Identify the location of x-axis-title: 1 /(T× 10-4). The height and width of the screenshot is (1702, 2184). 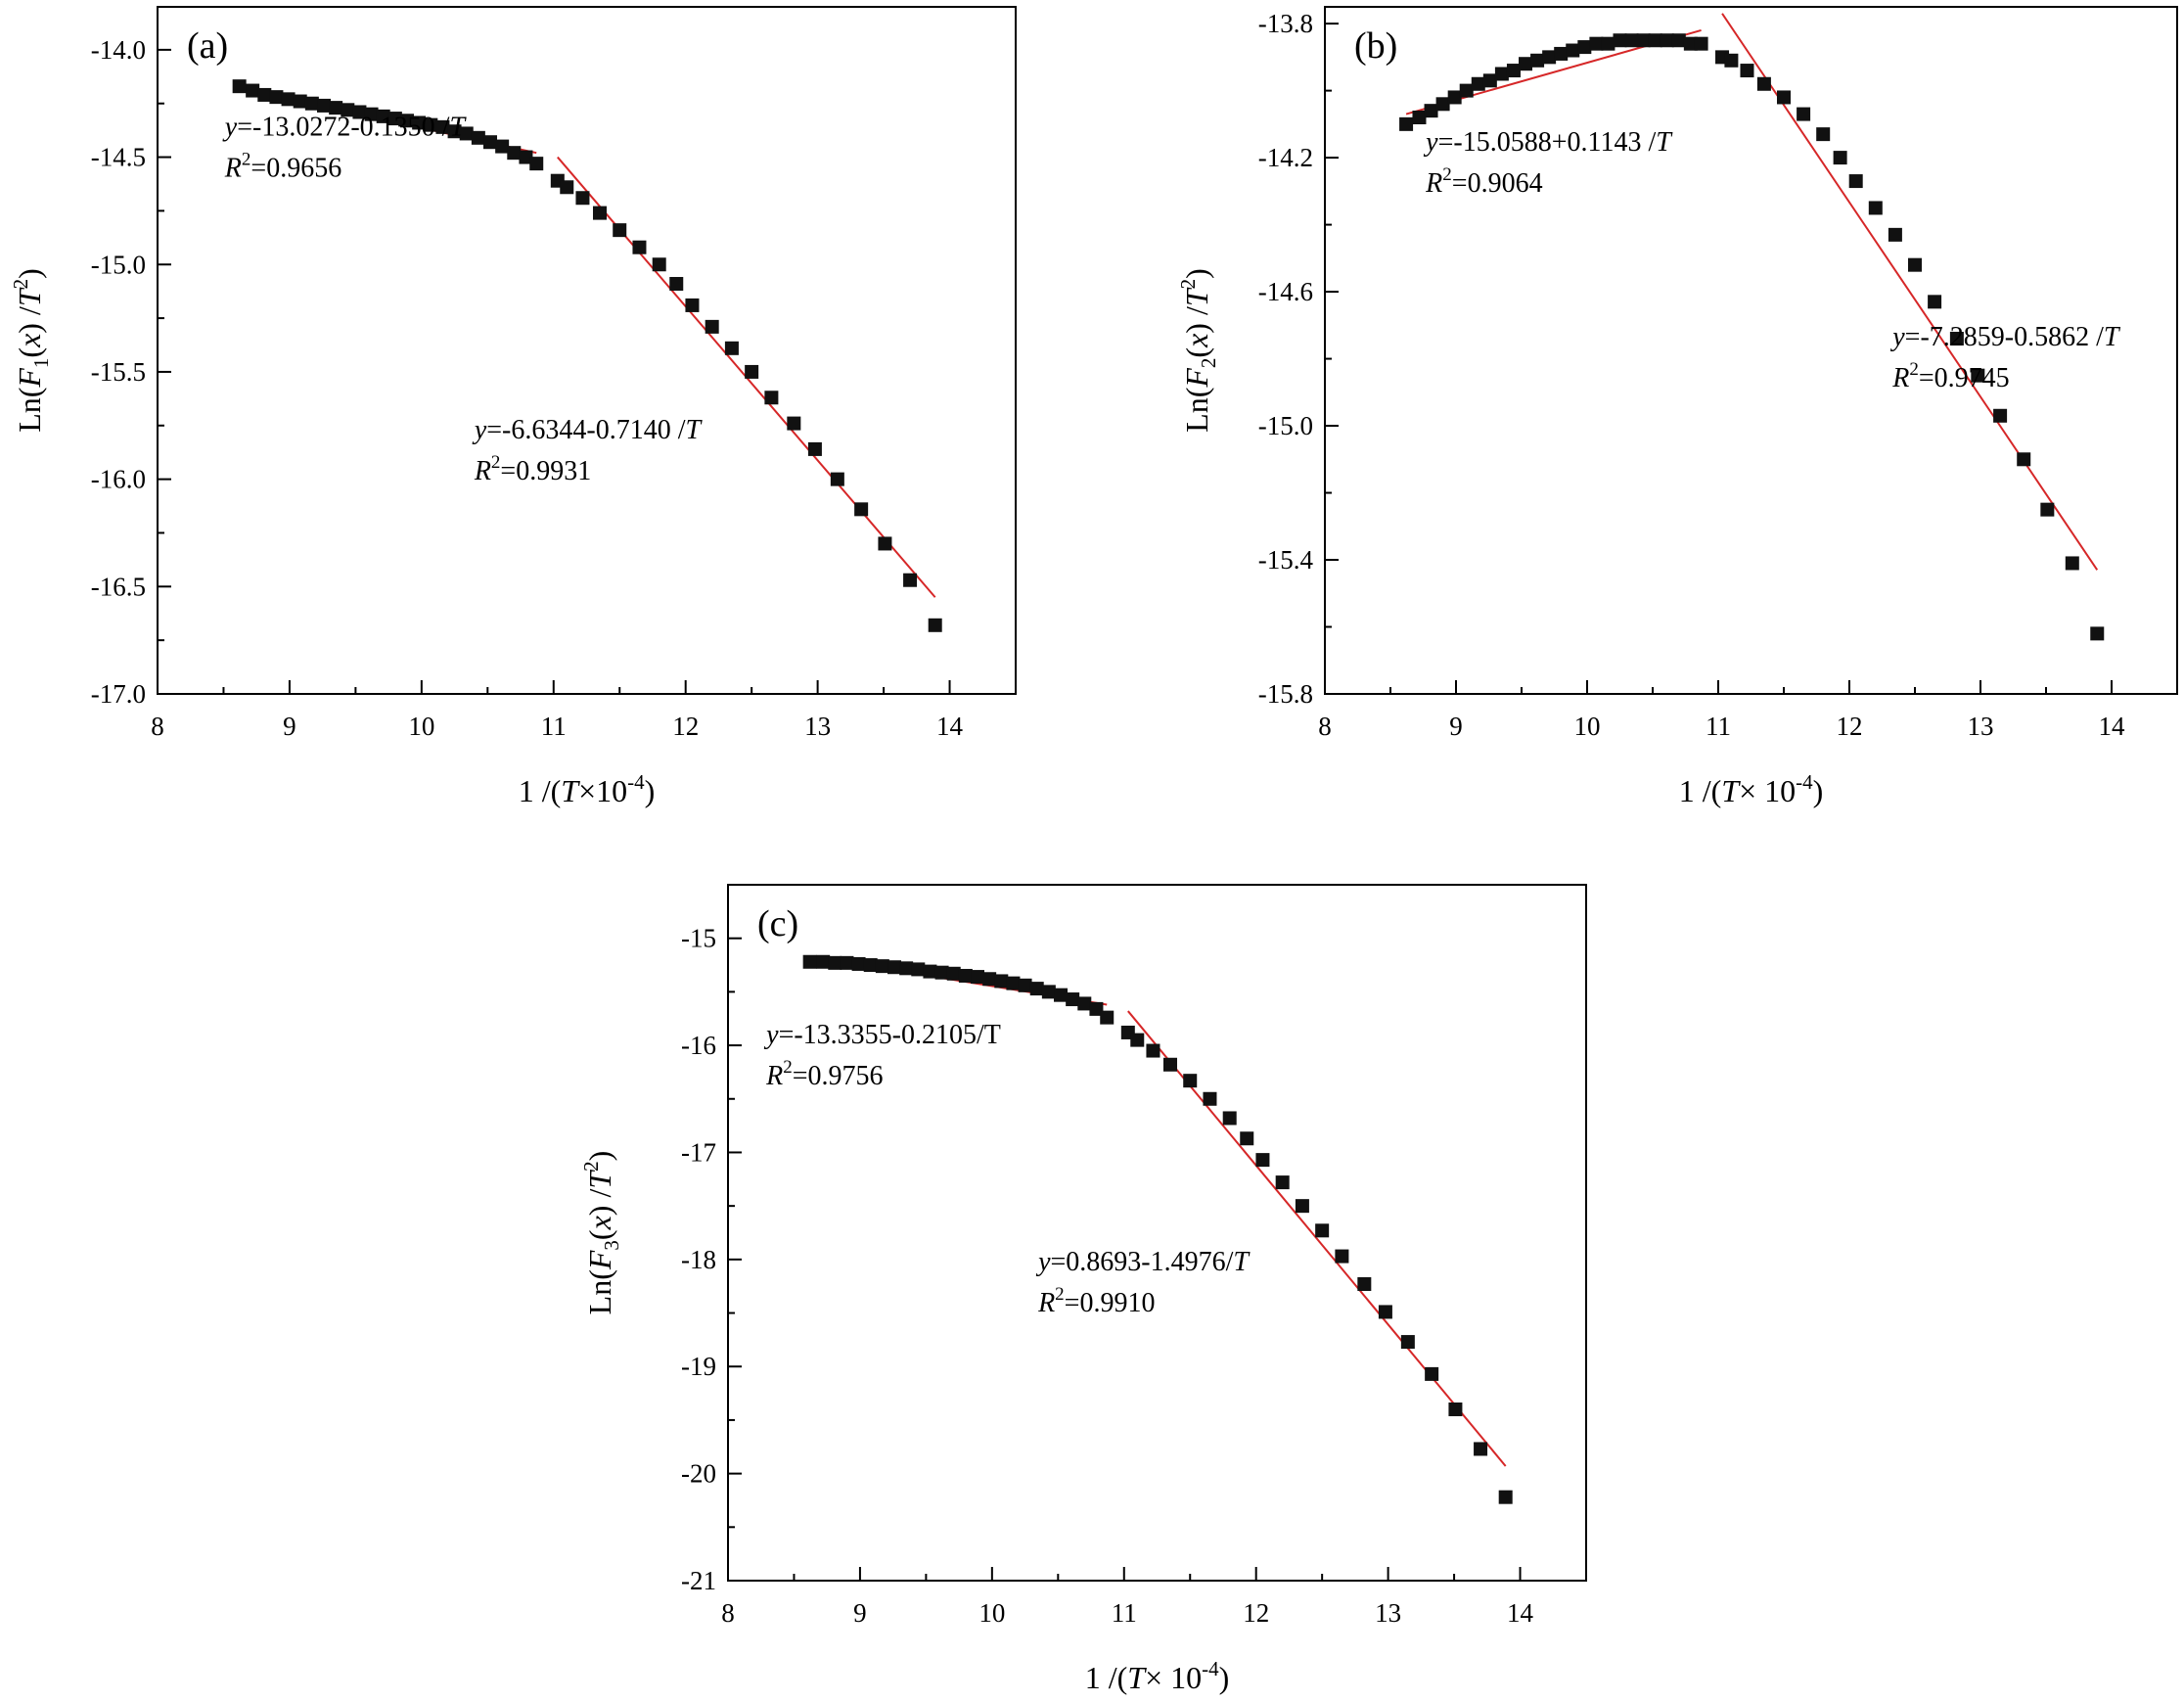
(1751, 789).